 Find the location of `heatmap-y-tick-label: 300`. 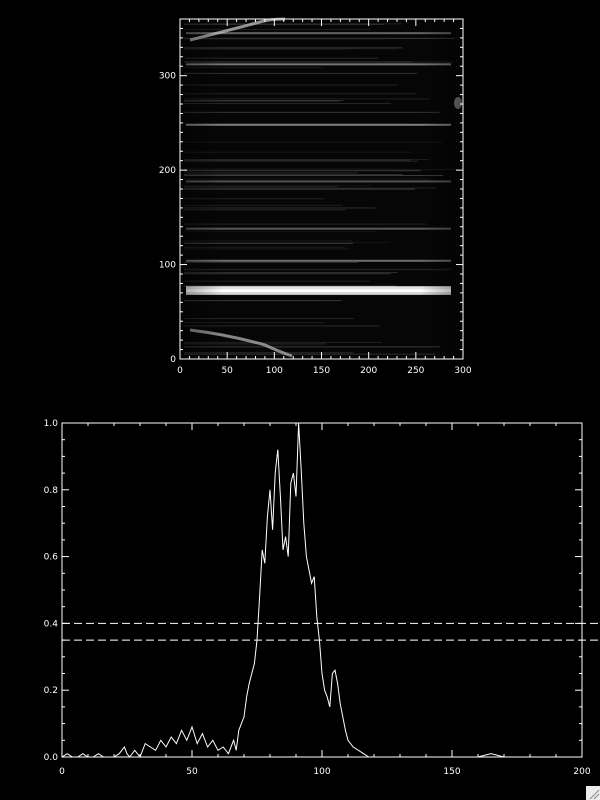

heatmap-y-tick-label: 300 is located at coordinates (167, 77).